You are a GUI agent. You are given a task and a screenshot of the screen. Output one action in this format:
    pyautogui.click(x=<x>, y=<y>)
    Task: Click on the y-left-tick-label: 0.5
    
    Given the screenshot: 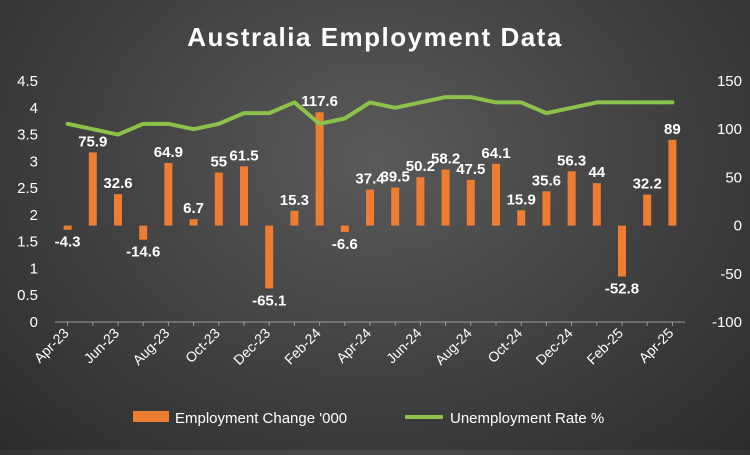 What is the action you would take?
    pyautogui.click(x=27, y=295)
    